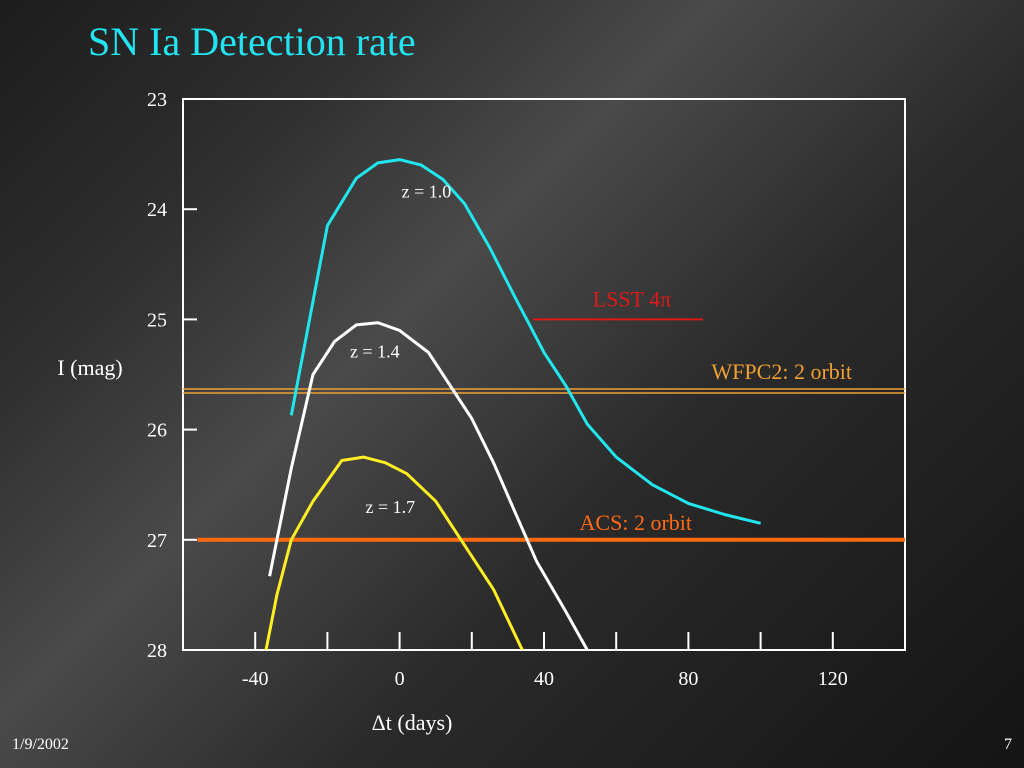 This screenshot has height=768, width=1024. What do you see at coordinates (157, 320) in the screenshot?
I see `y-tick-label: 25` at bounding box center [157, 320].